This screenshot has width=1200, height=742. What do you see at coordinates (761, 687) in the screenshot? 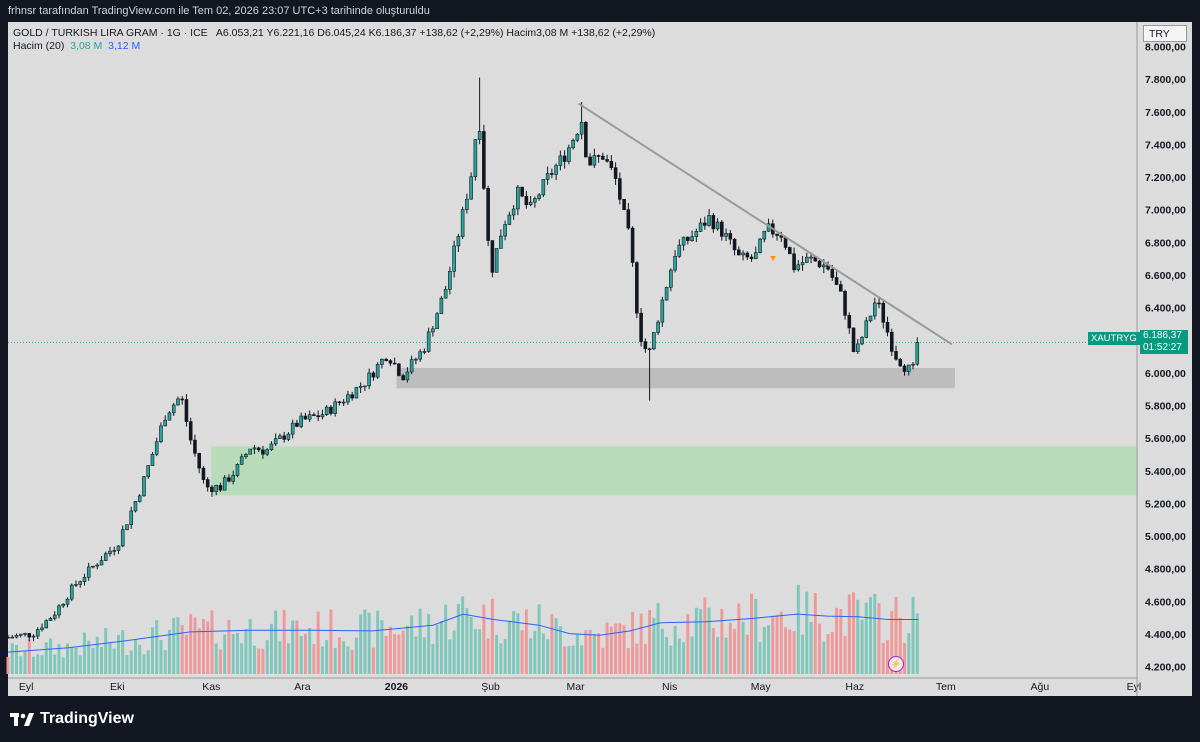
I see `x-tick-label: May` at bounding box center [761, 687].